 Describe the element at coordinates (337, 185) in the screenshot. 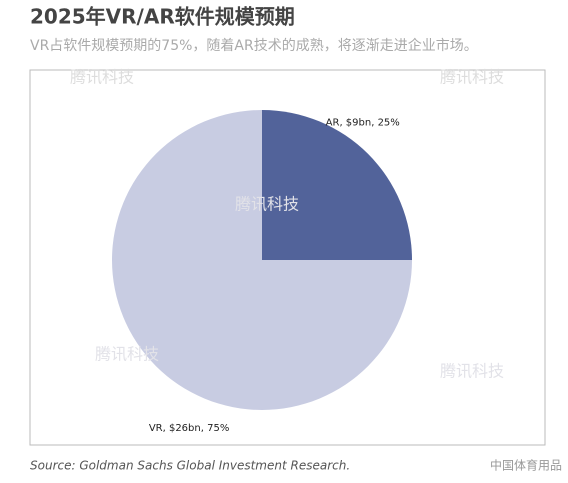

I see `pie-slice` at that location.